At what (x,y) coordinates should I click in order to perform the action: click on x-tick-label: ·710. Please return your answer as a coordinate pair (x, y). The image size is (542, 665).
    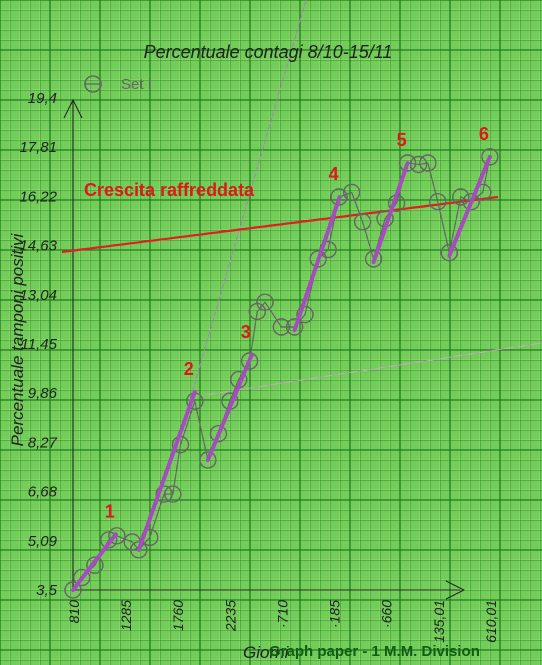
    Looking at the image, I should click on (282, 614).